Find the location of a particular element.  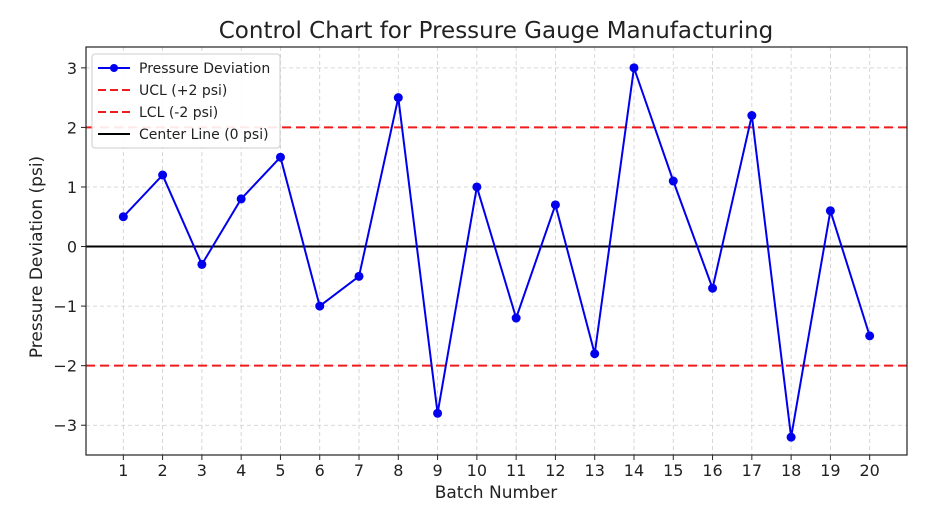

x-tick-label-12: 12 is located at coordinates (555, 470).